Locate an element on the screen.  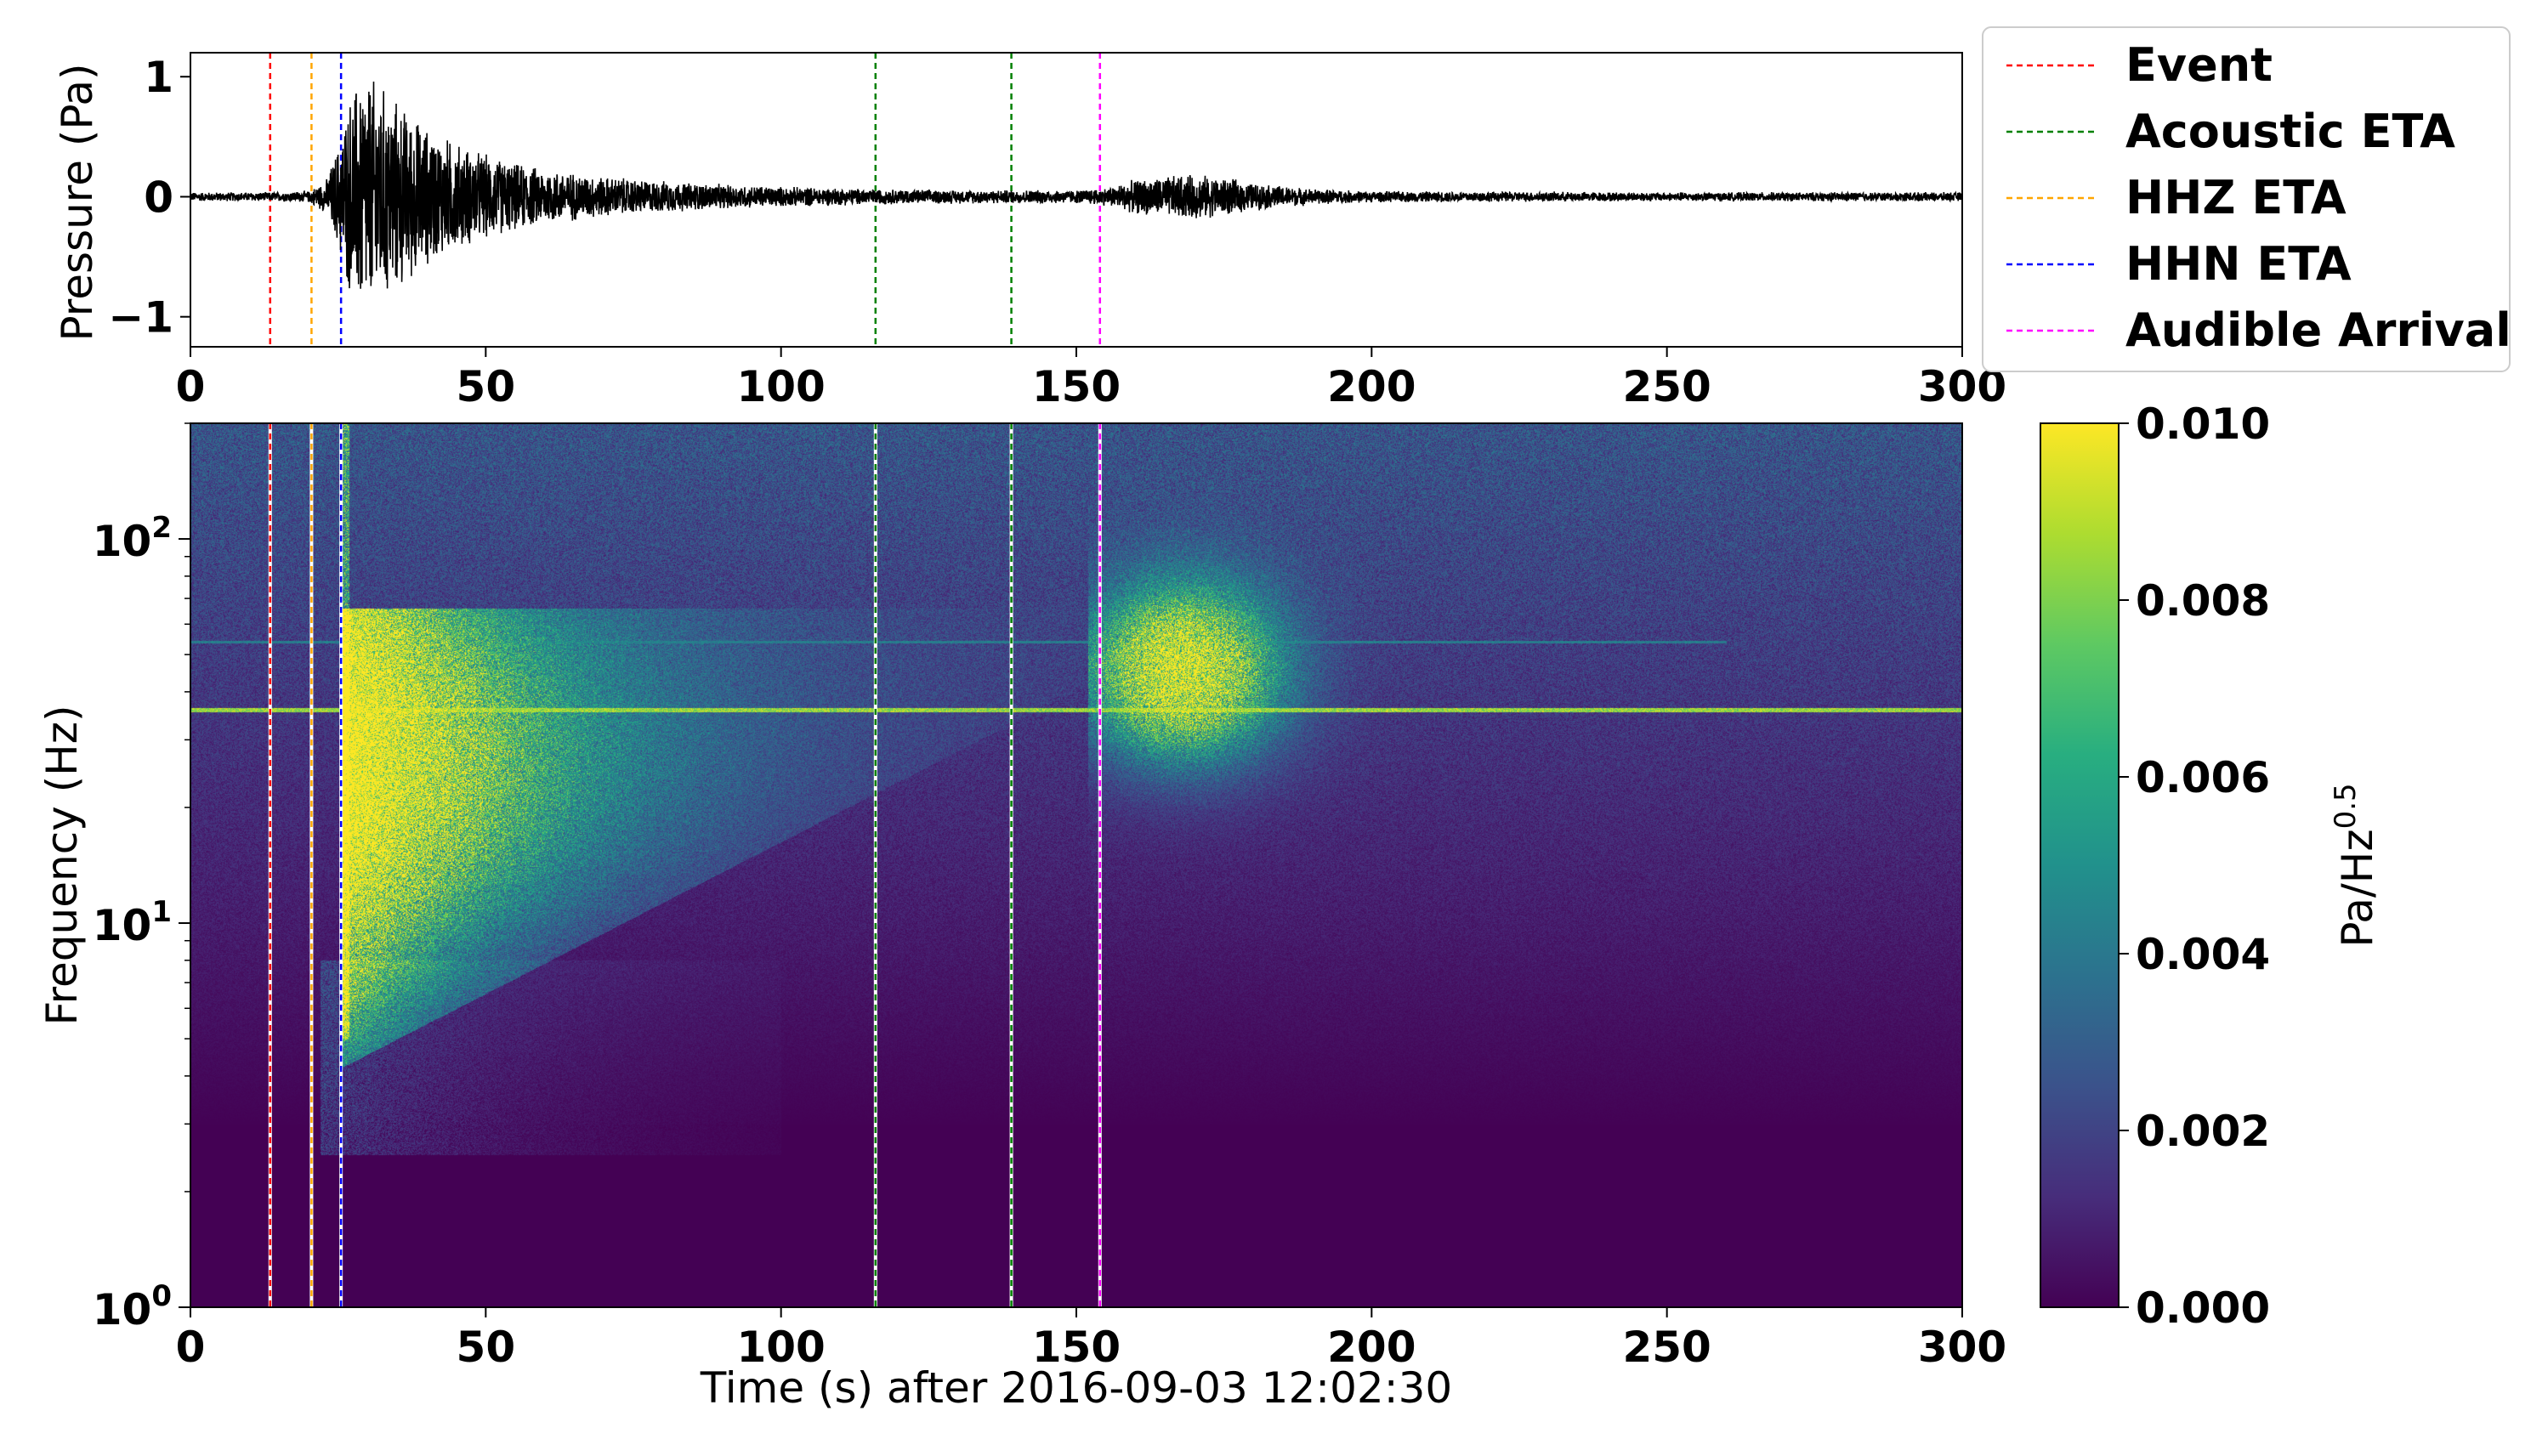
legend-item-acoustic: Acoustic ETA is located at coordinates (2230, 131).